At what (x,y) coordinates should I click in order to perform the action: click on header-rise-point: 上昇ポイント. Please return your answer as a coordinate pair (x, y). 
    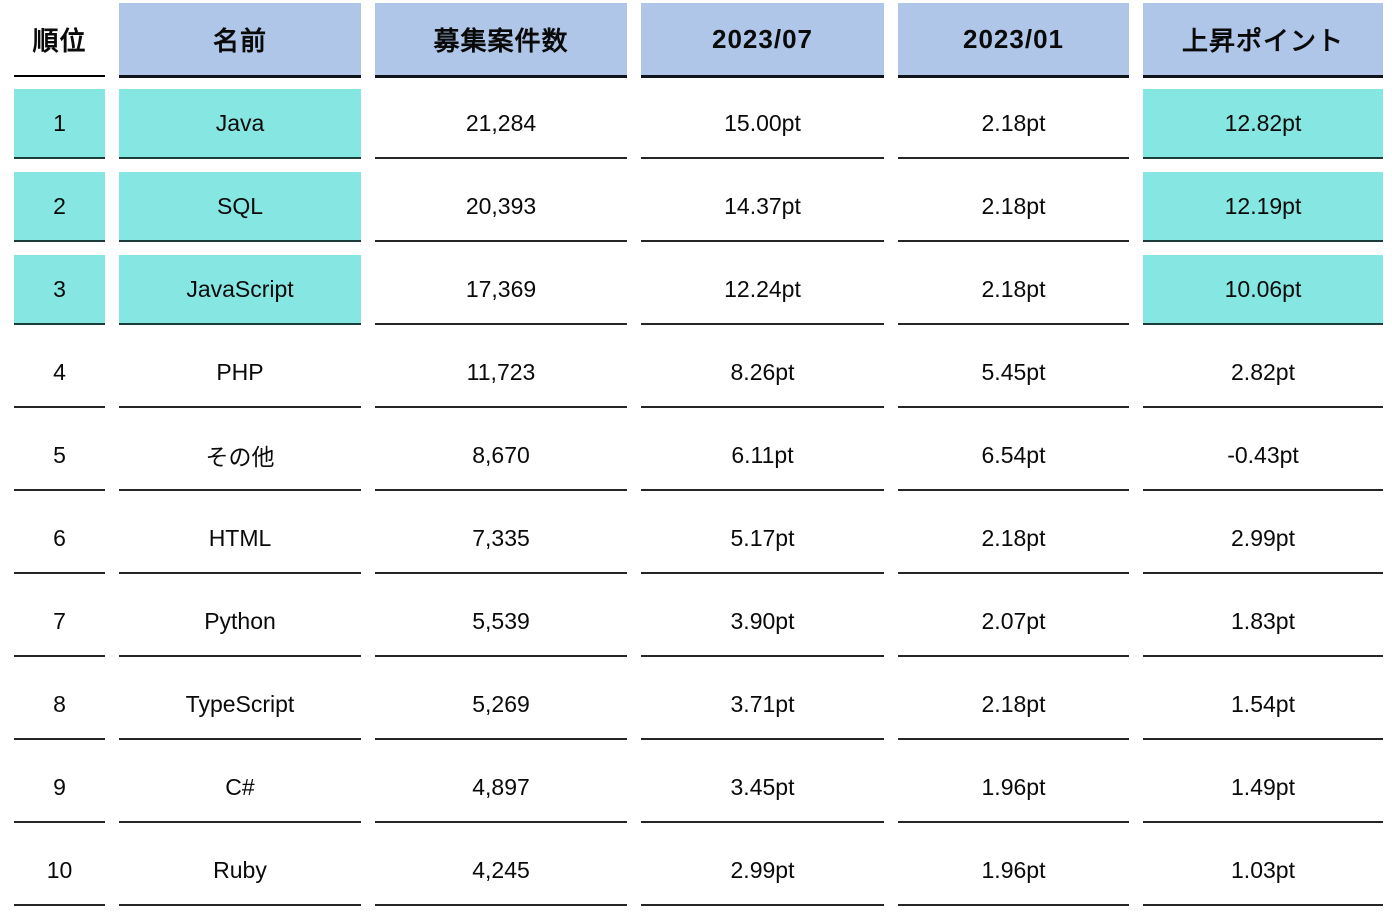
    Looking at the image, I should click on (1263, 40).